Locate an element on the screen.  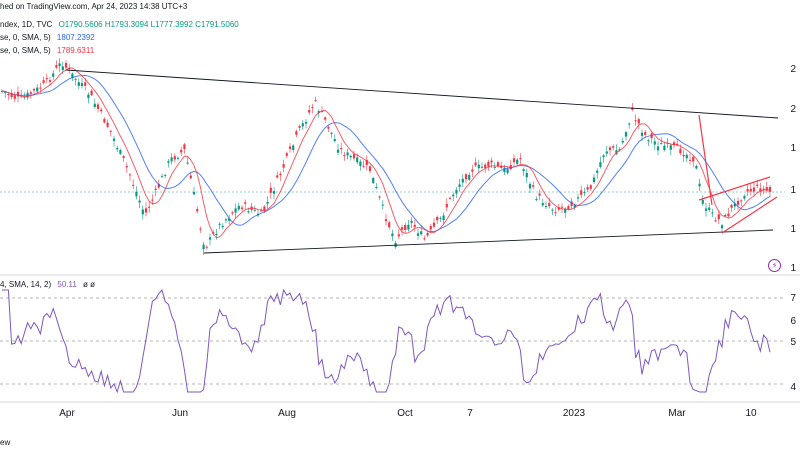
rsi-axis-labels: 7 6 5 4 is located at coordinates (793, 343).